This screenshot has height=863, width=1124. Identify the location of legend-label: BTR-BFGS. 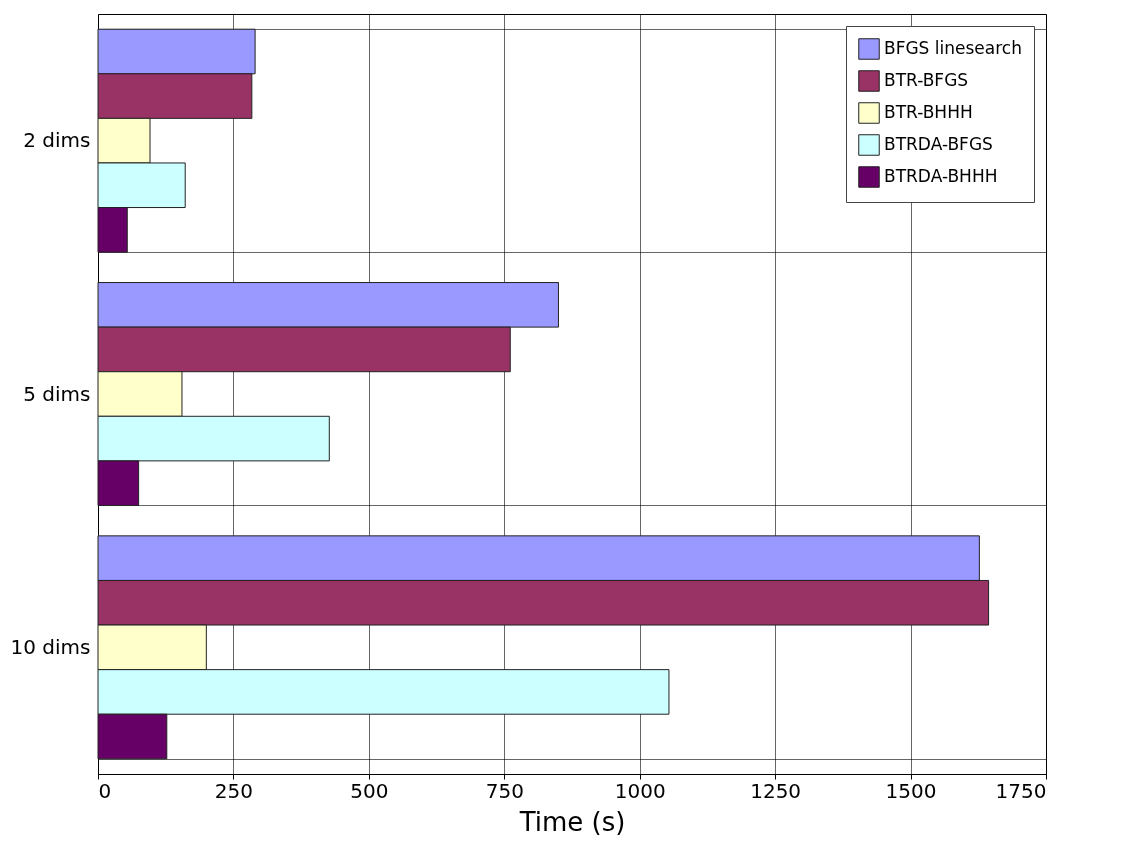
(926, 80).